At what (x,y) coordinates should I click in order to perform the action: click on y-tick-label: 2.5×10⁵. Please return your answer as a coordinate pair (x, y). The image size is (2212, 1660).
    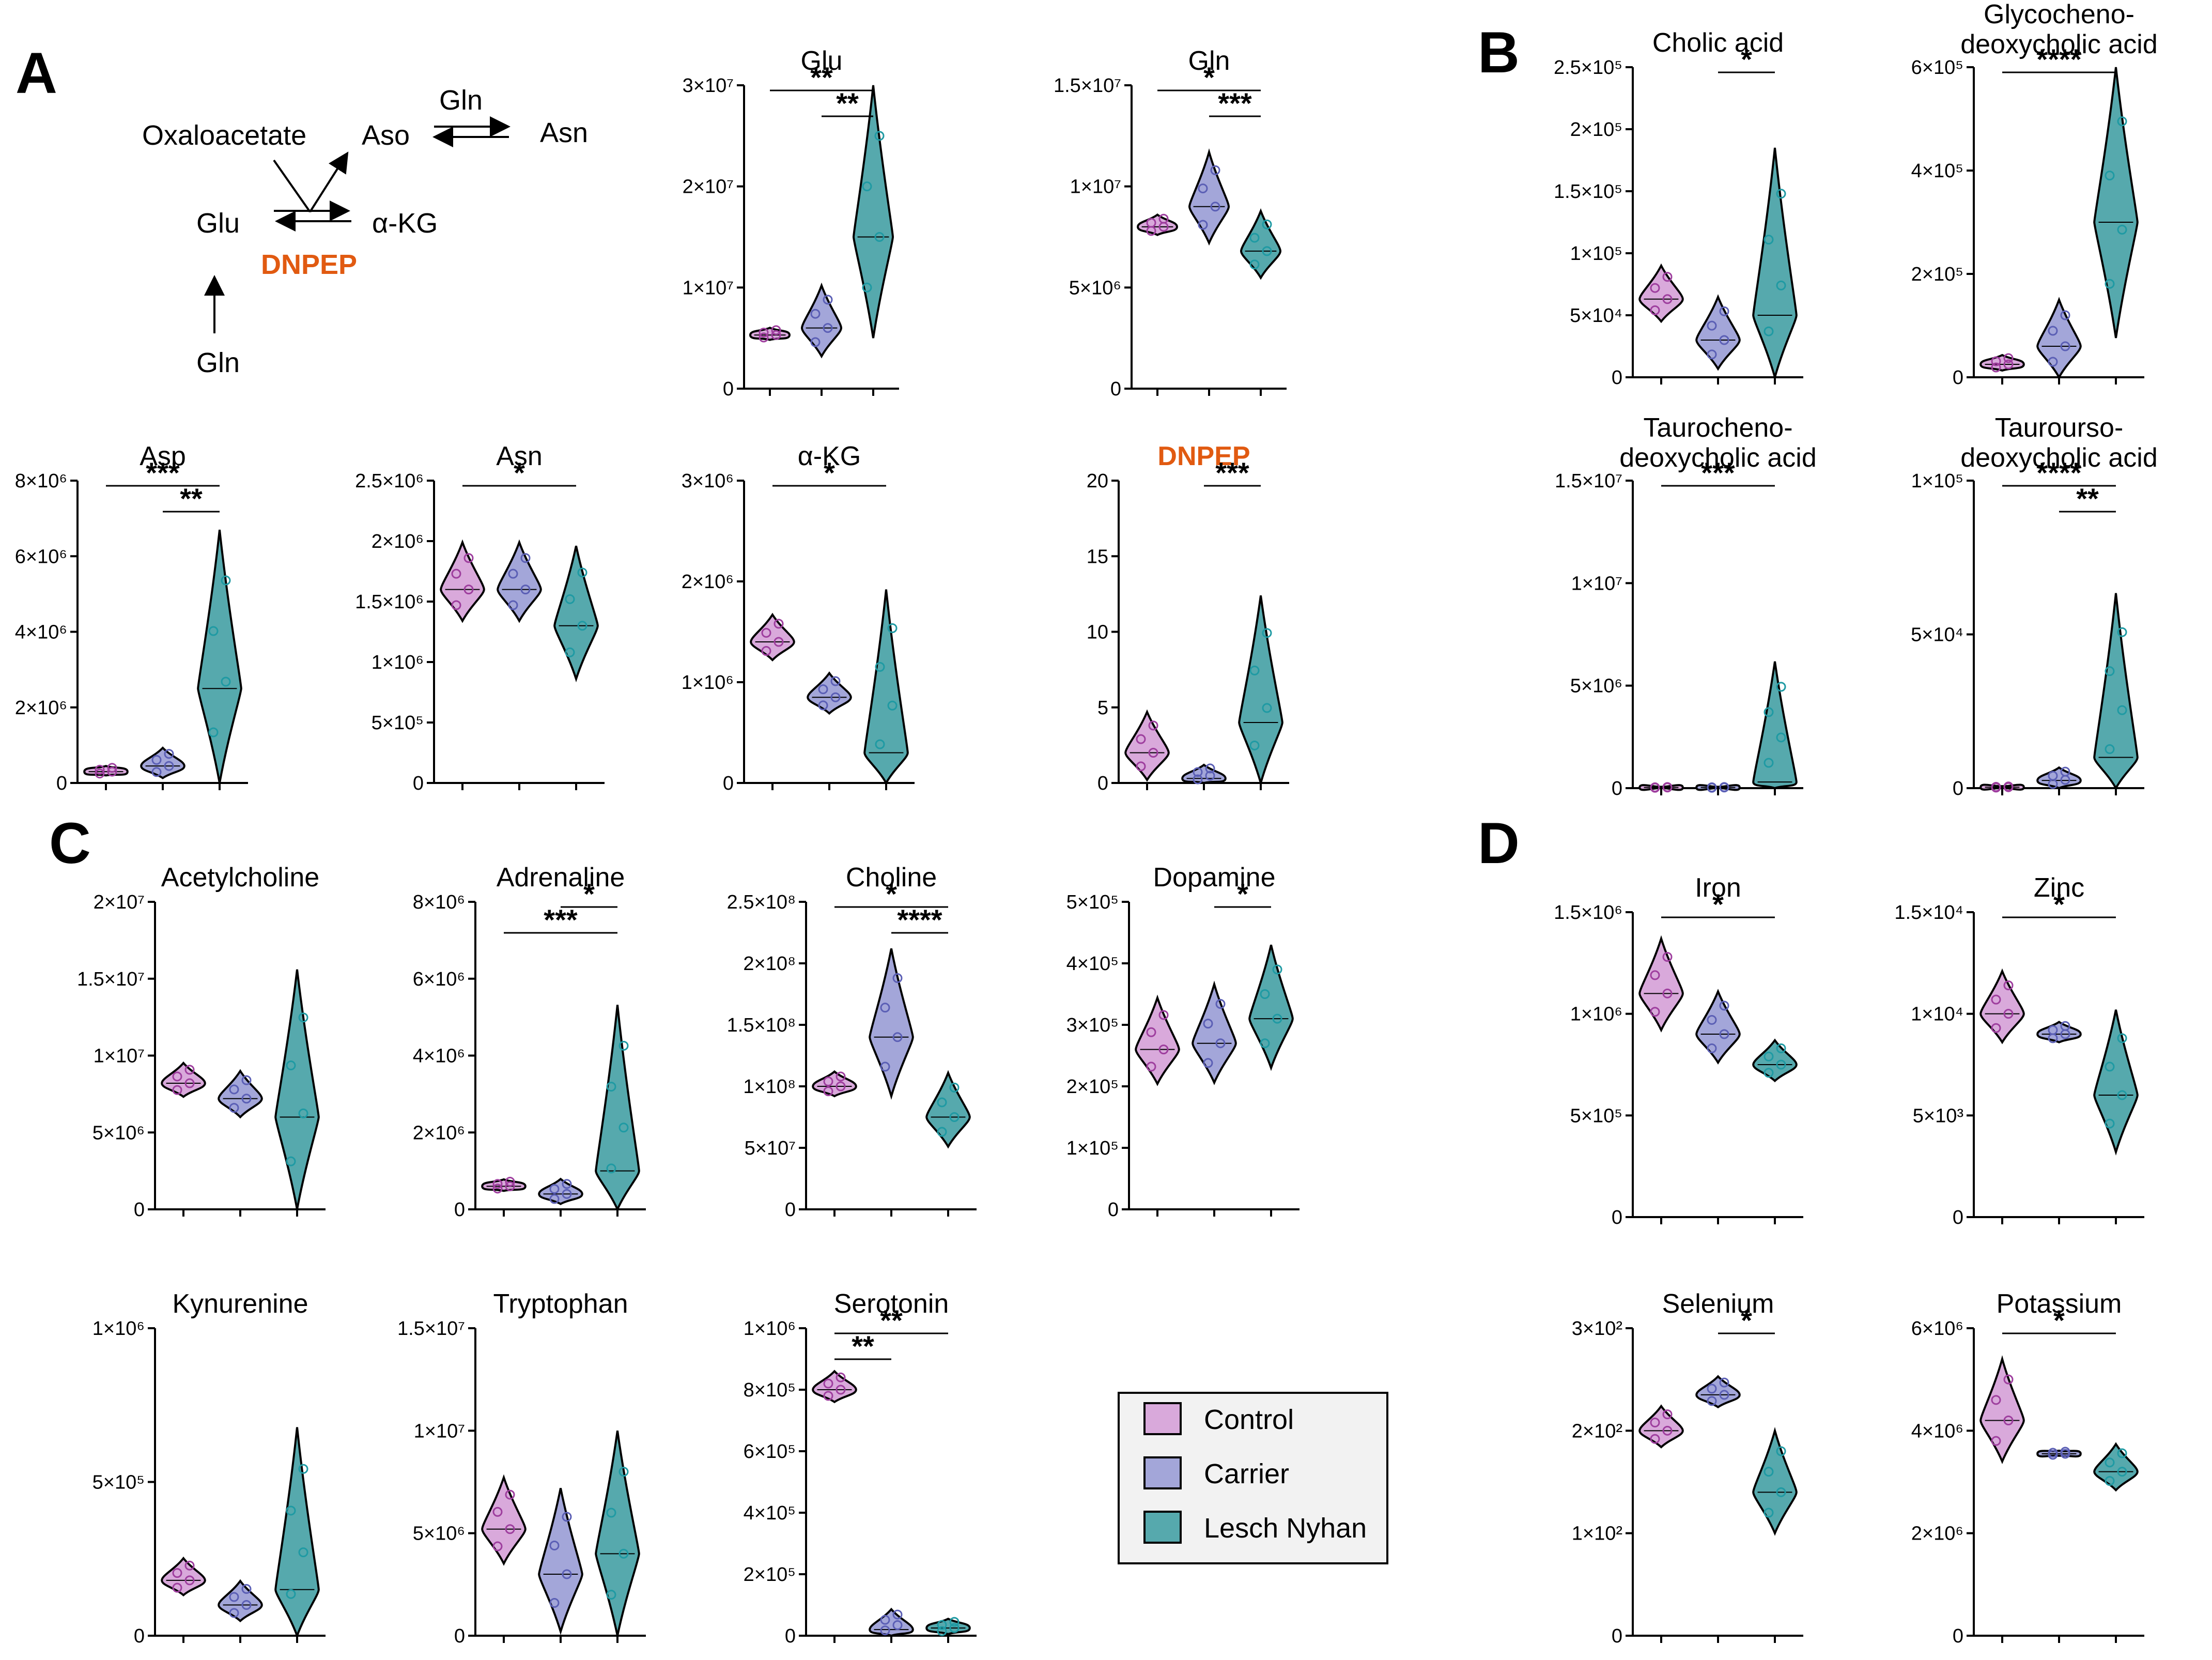
    Looking at the image, I should click on (1588, 68).